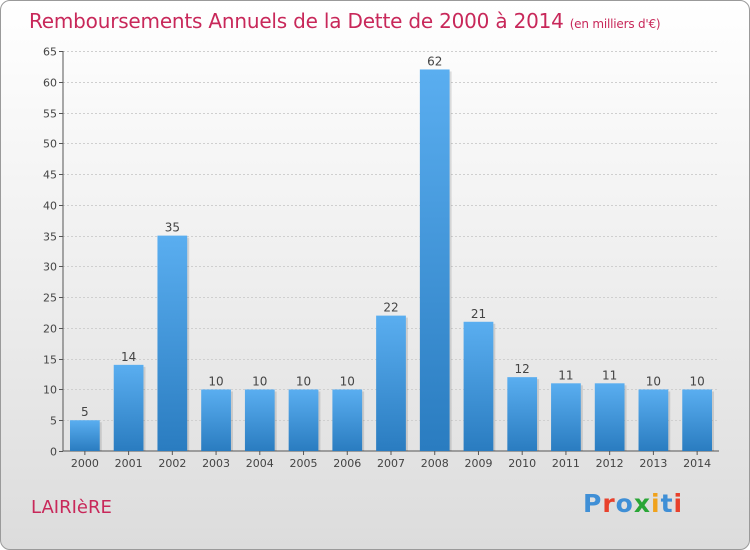 The image size is (750, 550). What do you see at coordinates (50, 114) in the screenshot?
I see `y-tick-label: 55` at bounding box center [50, 114].